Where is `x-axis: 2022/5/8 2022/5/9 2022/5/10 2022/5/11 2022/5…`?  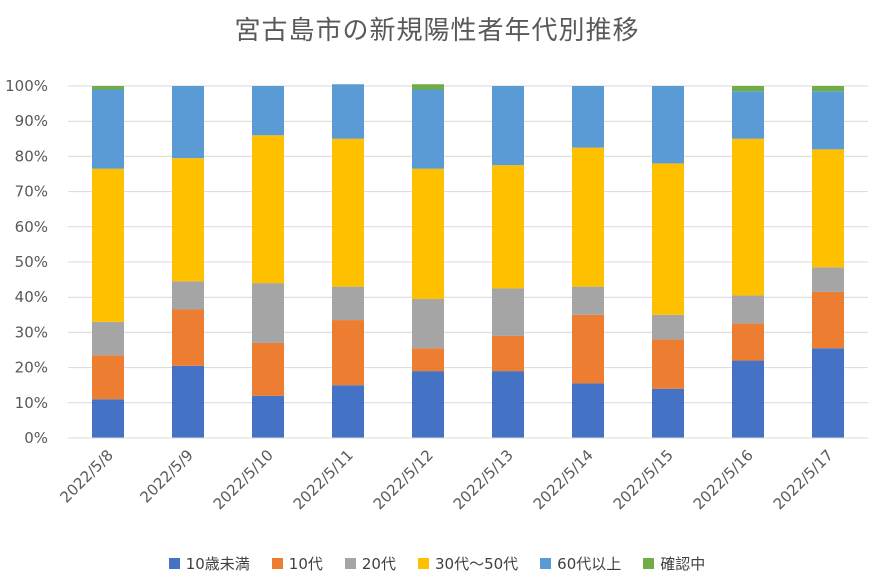
x-axis: 2022/5/8 2022/5/9 2022/5/10 2022/5/11 2022/5… is located at coordinates (462, 475).